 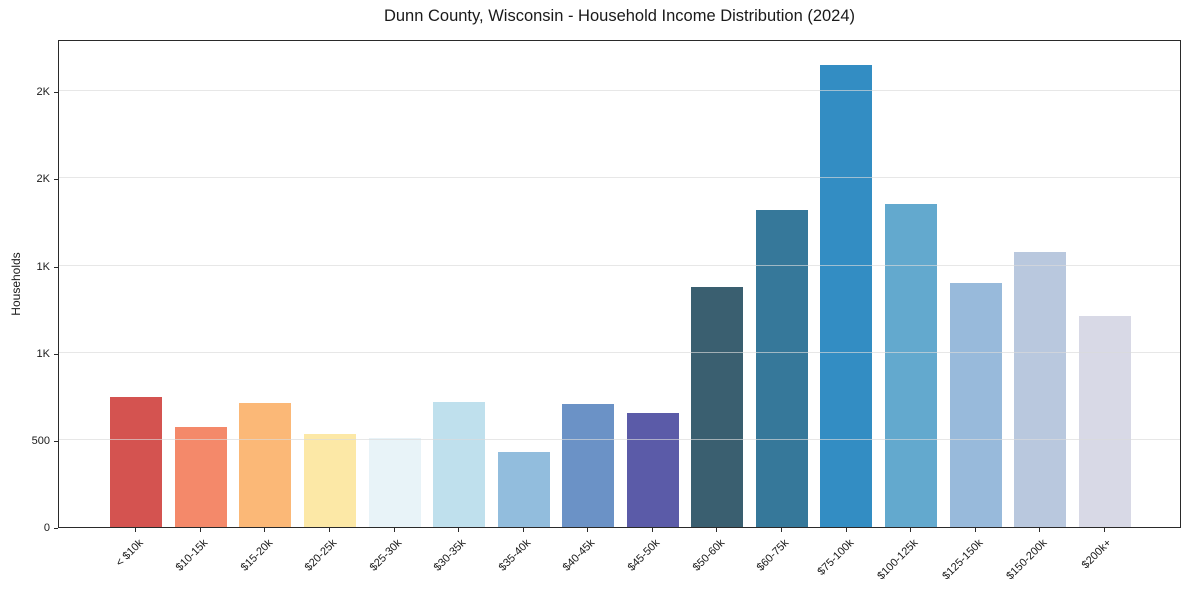 I want to click on bar-$40-45k, so click(x=588, y=465).